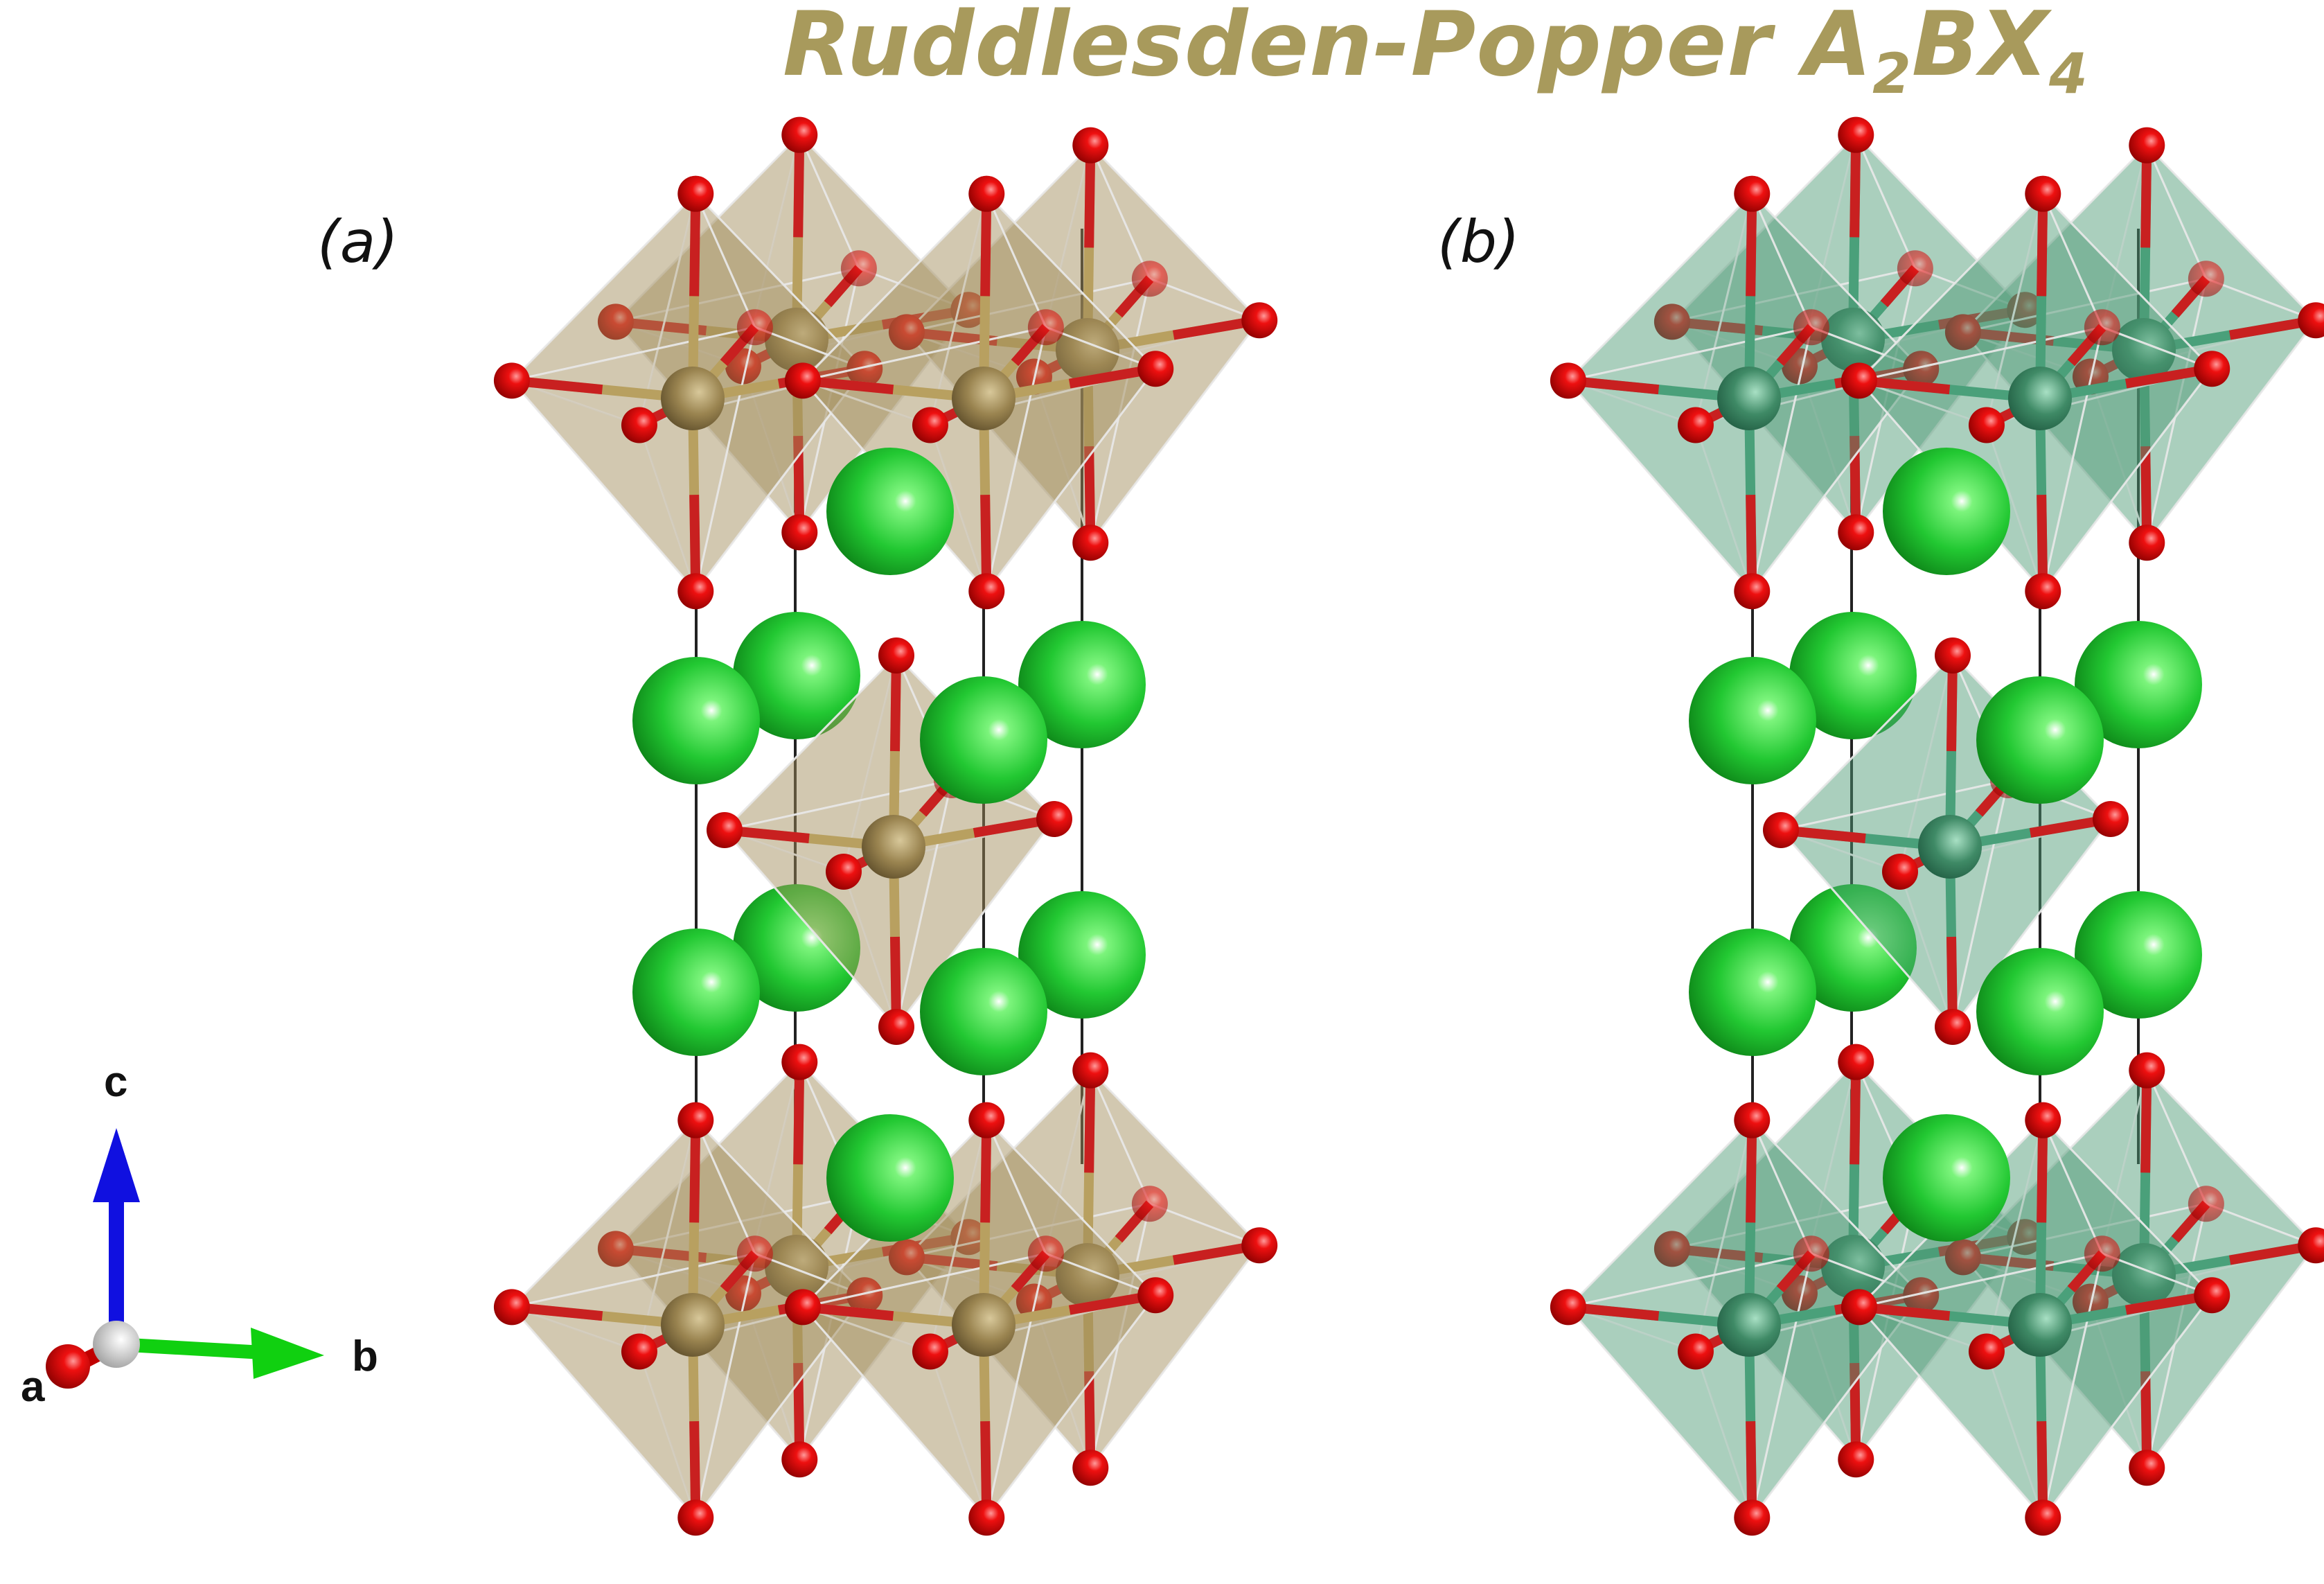 Image resolution: width=2324 pixels, height=1584 pixels. I want to click on middle-octahedron, so click(889, 841).